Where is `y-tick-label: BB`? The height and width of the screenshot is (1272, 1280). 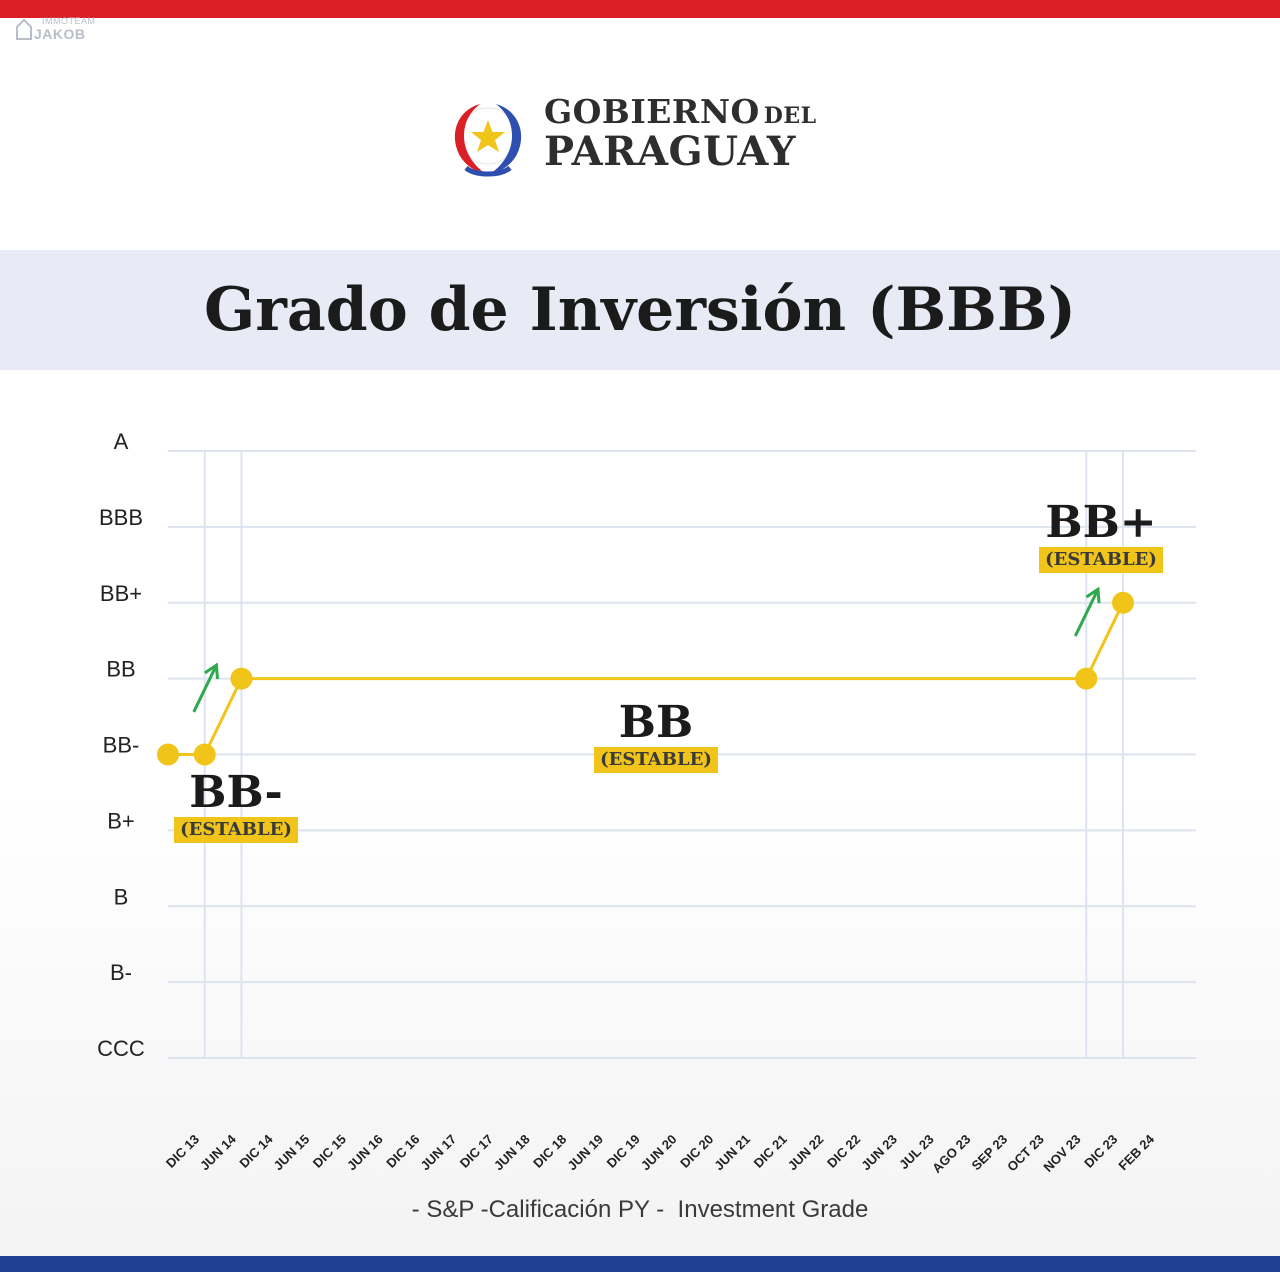
y-tick-label: BB is located at coordinates (120, 669).